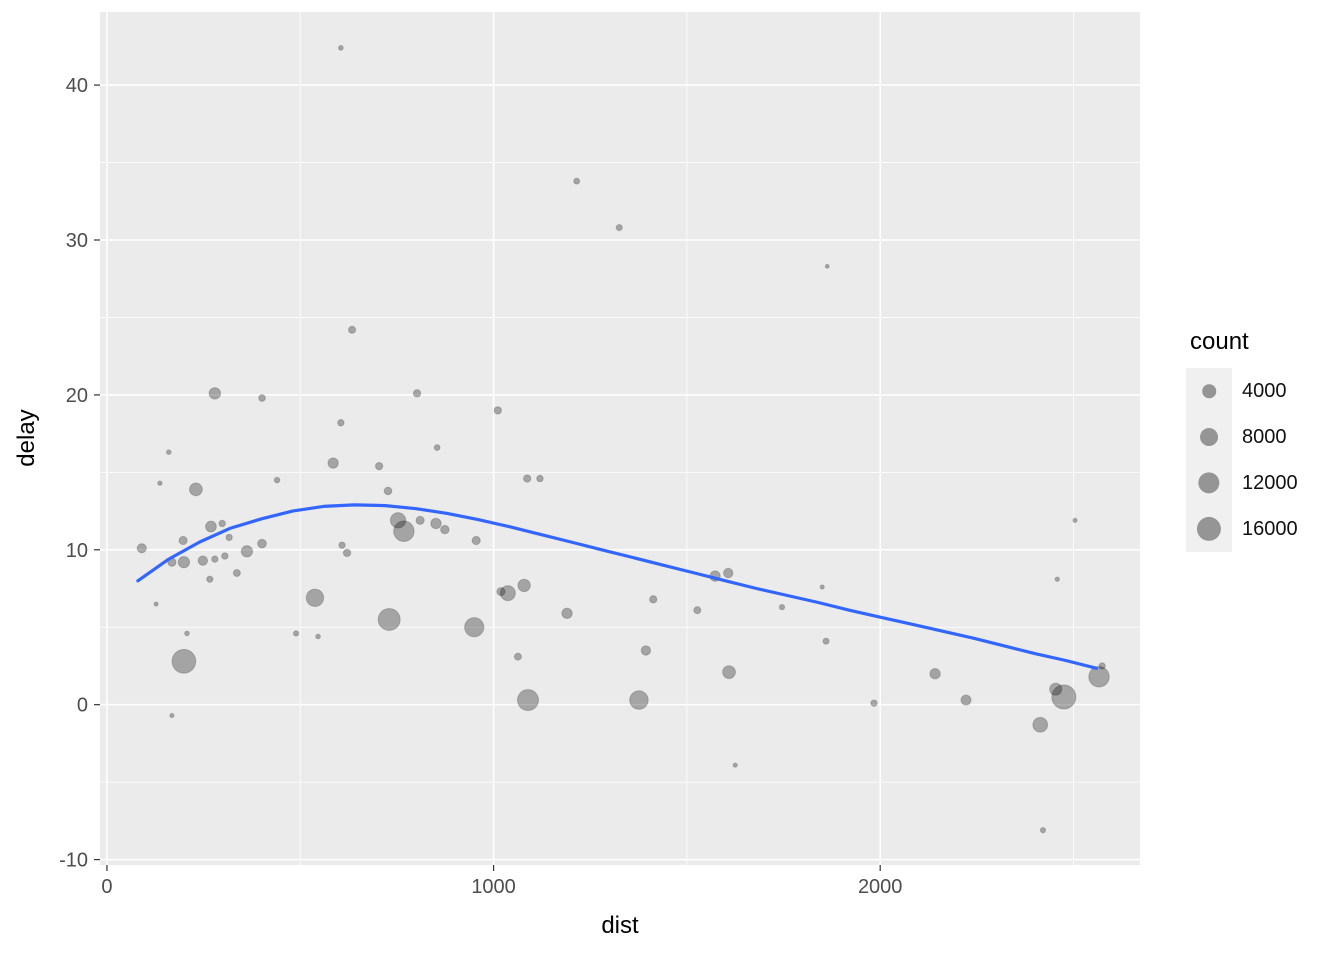 The height and width of the screenshot is (960, 1344). I want to click on x-tick-label: 0, so click(106, 887).